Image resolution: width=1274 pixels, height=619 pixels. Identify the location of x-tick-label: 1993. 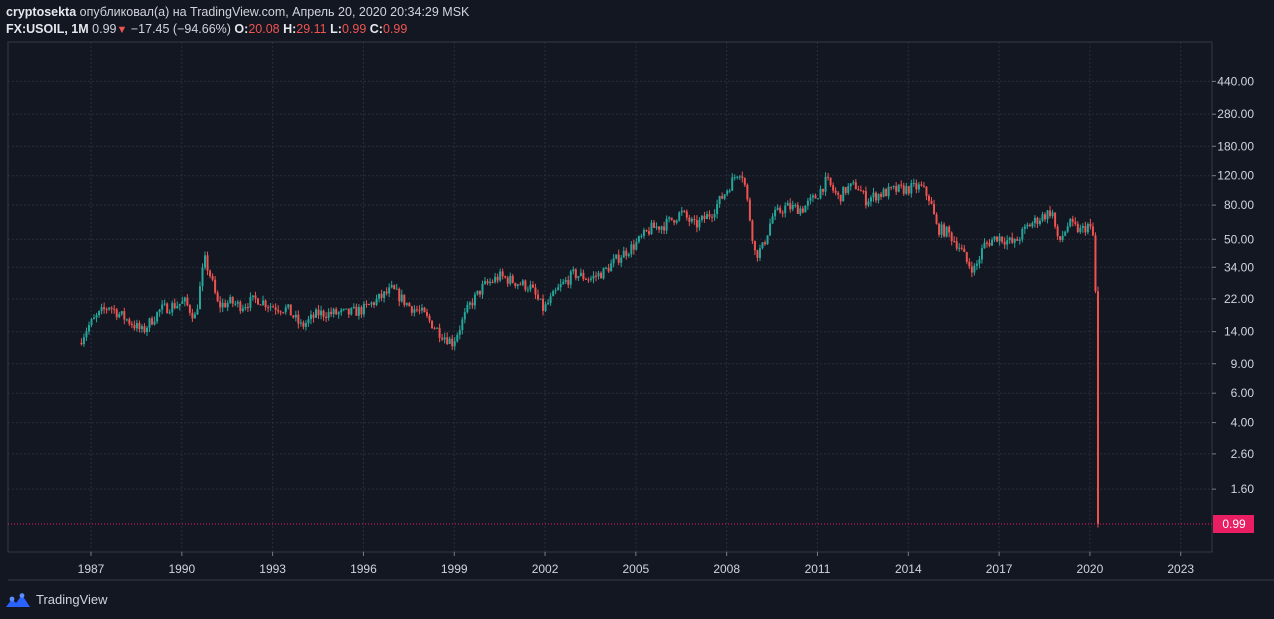
(272, 569).